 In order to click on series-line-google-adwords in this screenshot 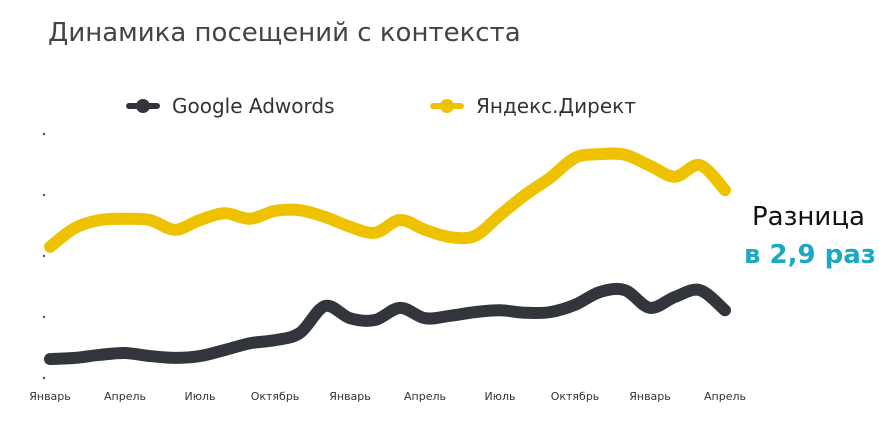, I will do `click(387, 324)`.